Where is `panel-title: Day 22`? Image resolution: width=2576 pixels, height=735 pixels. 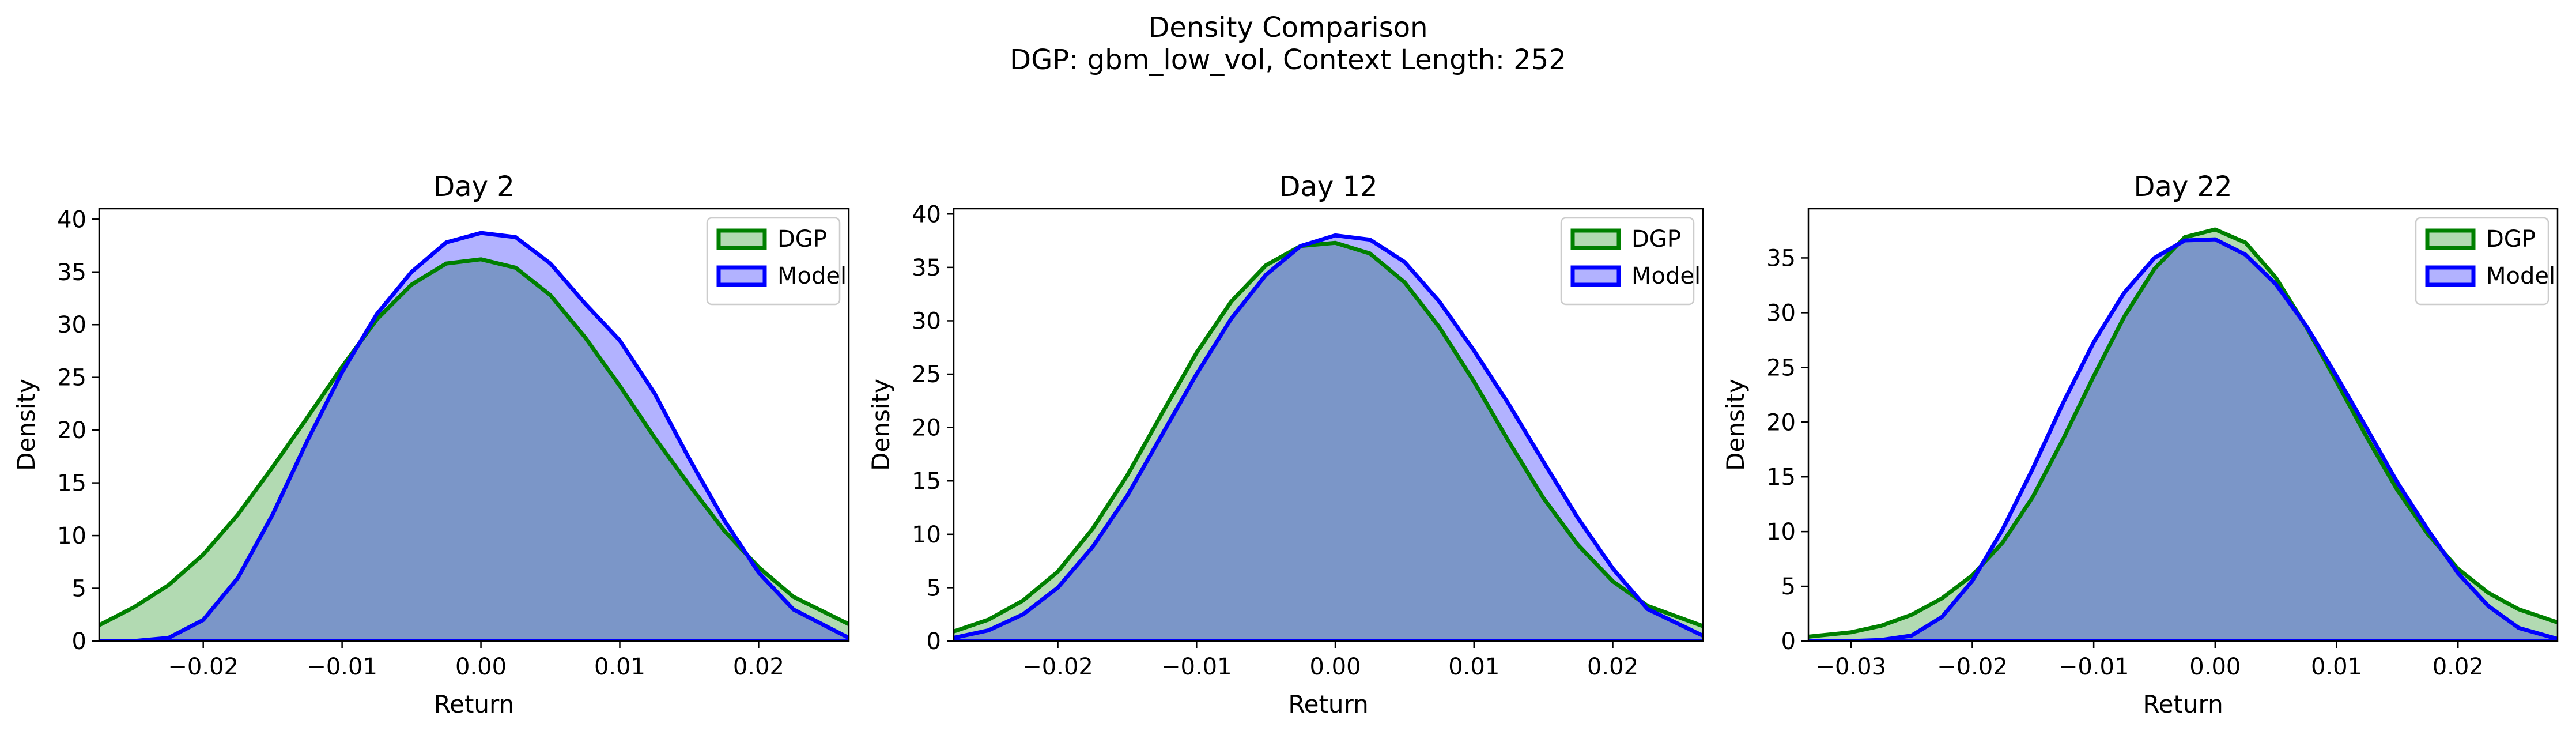
panel-title: Day 22 is located at coordinates (2182, 187).